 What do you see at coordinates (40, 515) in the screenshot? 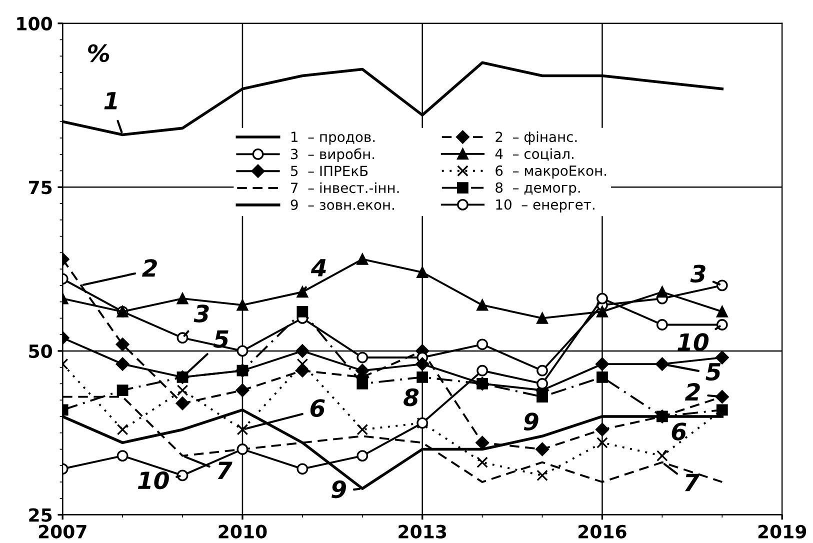
I see `y-tick-label: 25` at bounding box center [40, 515].